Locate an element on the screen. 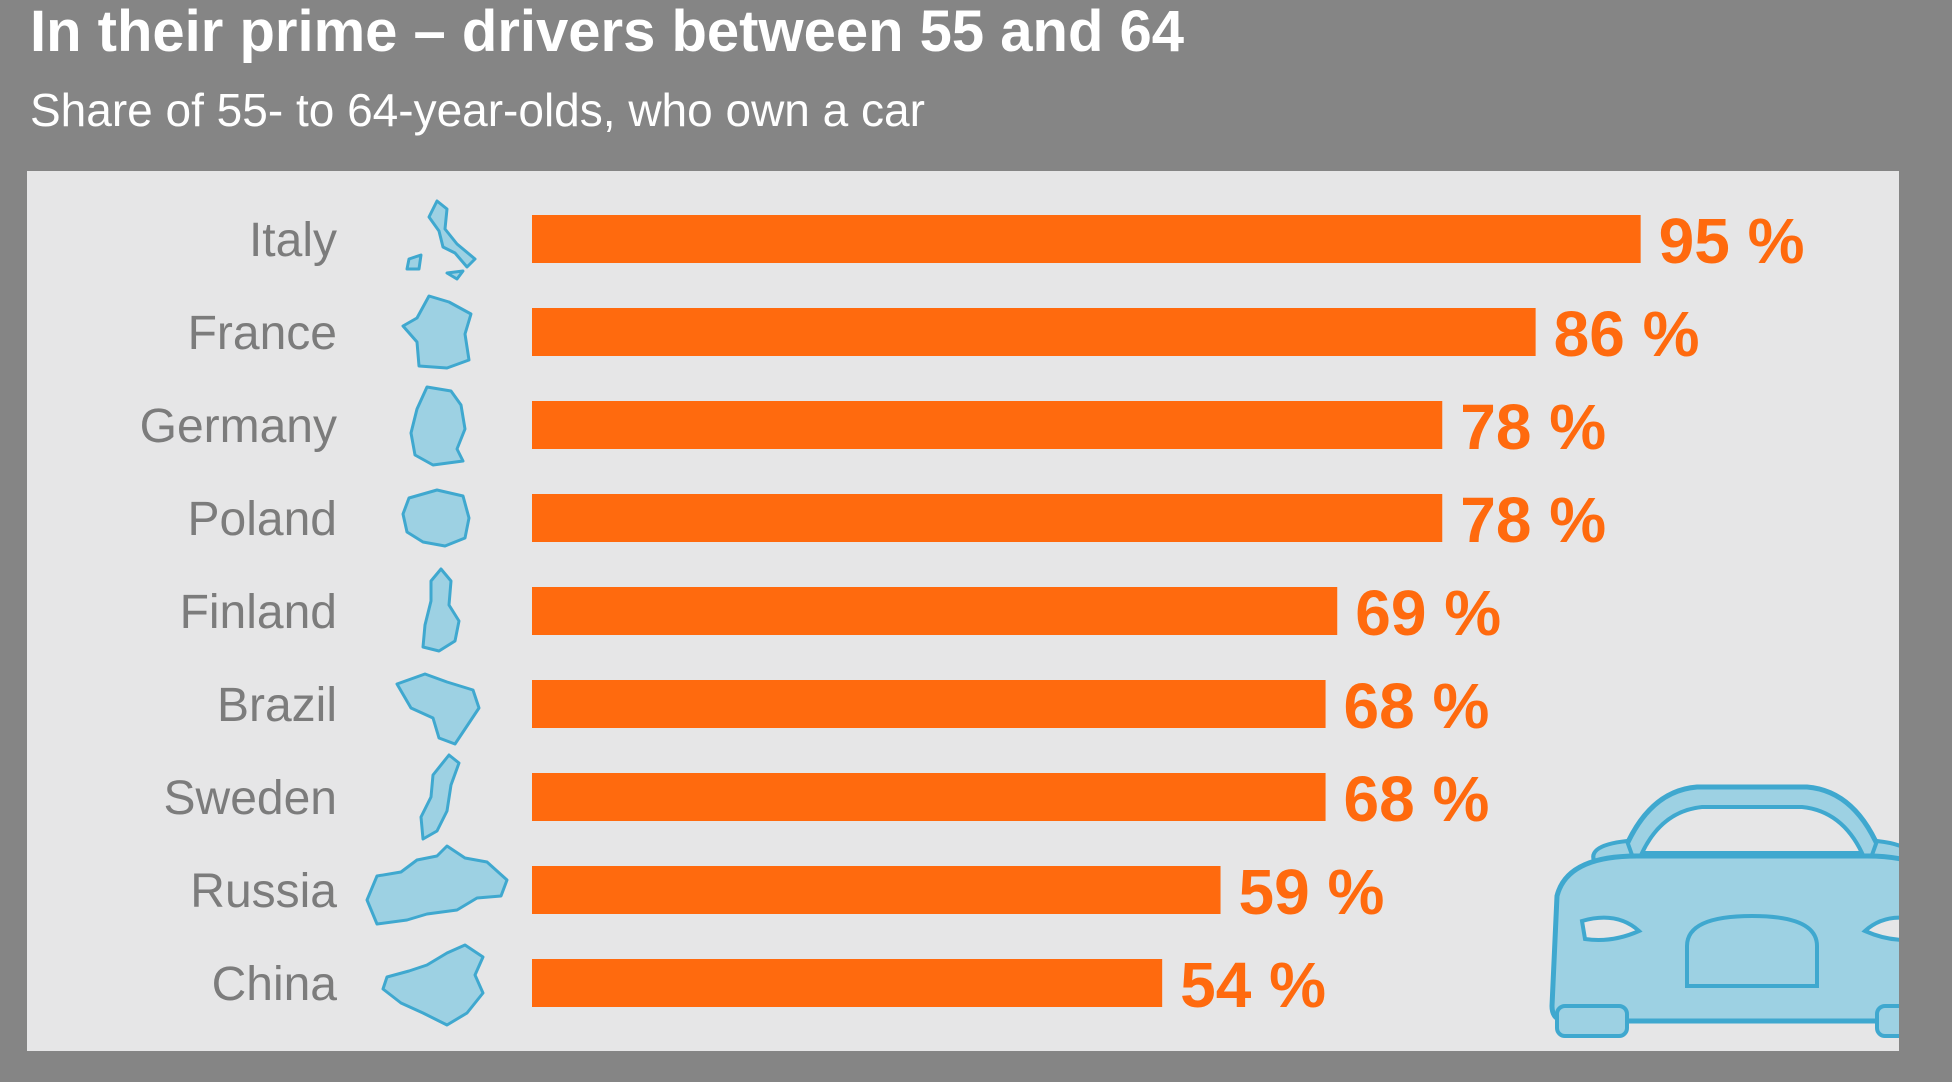 This screenshot has width=1952, height=1082. category-label: Italy is located at coordinates (293, 240).